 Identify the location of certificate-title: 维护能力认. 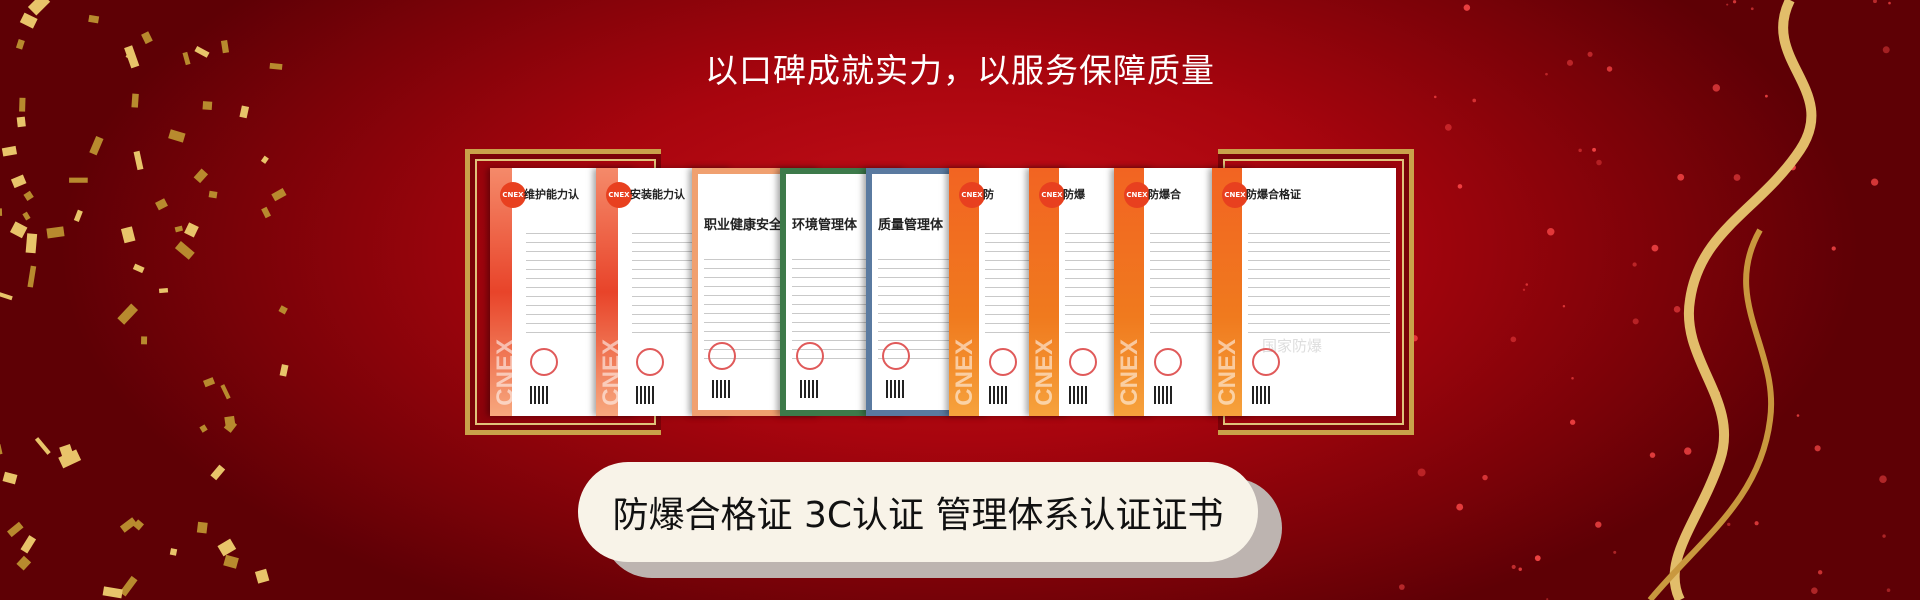
(551, 194).